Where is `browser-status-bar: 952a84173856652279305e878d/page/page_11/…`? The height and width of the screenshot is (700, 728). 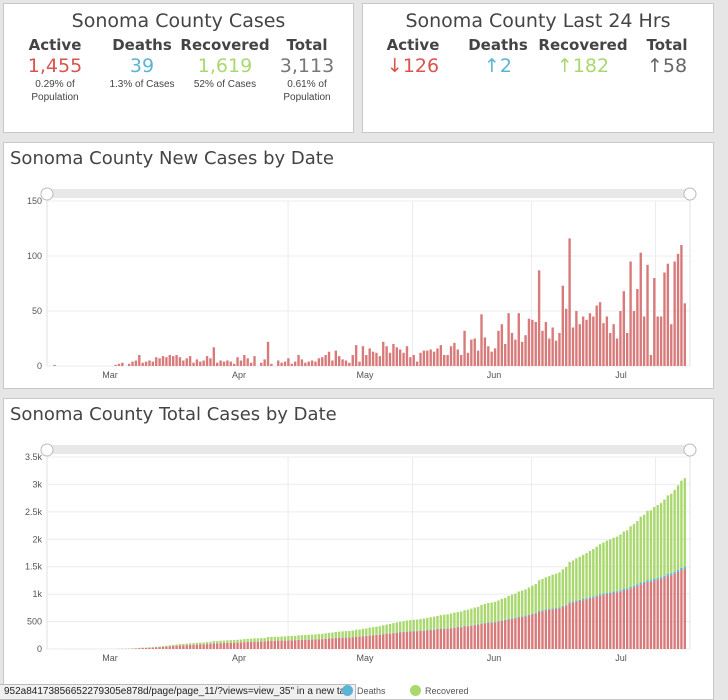 browser-status-bar: 952a84173856652279305e878d/page/page_11/… is located at coordinates (178, 692).